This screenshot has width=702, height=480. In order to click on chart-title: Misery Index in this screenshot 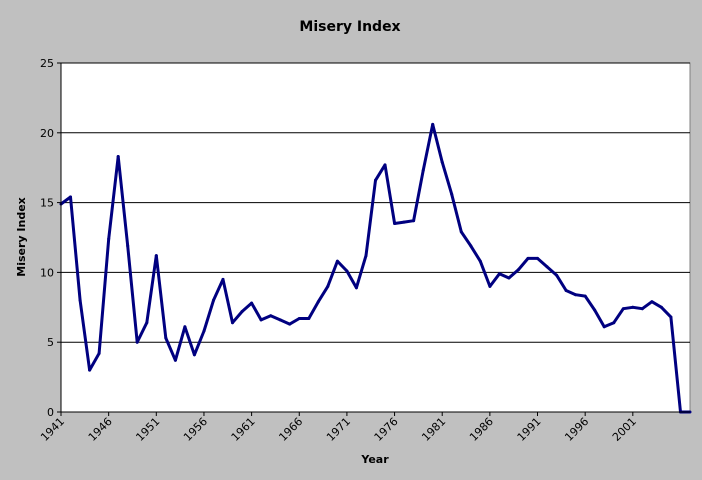, I will do `click(349, 27)`.